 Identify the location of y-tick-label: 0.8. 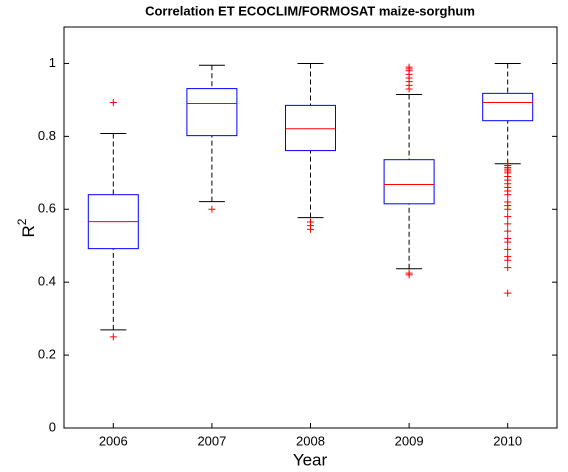
(47, 135).